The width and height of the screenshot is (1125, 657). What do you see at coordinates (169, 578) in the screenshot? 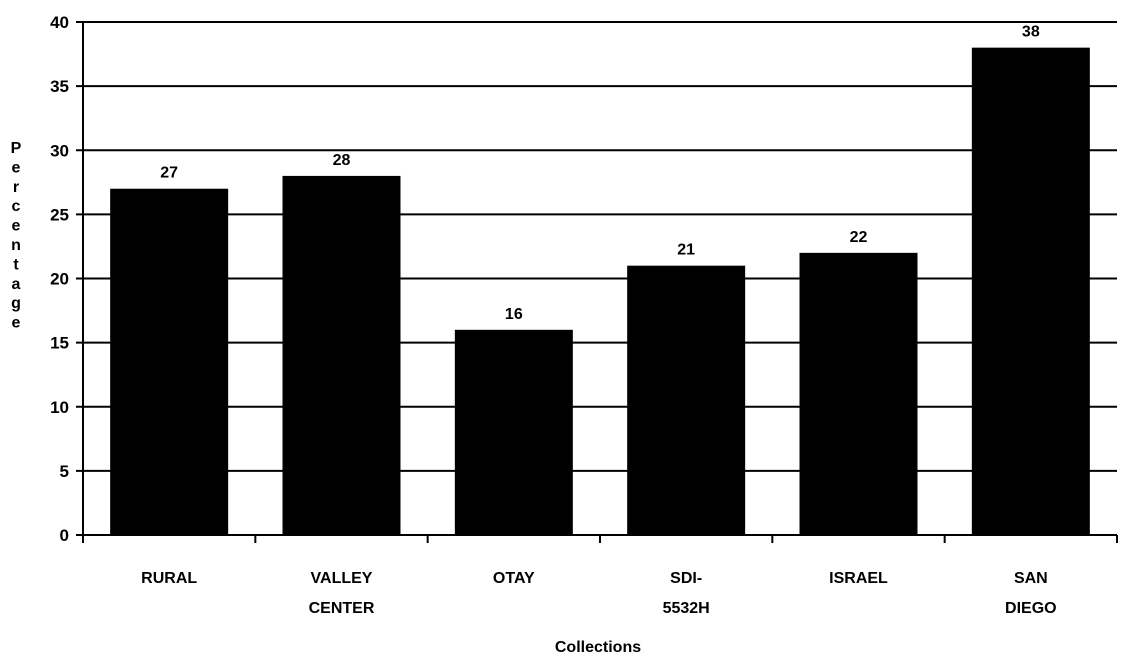
I see `x-tick-label: RURAL` at bounding box center [169, 578].